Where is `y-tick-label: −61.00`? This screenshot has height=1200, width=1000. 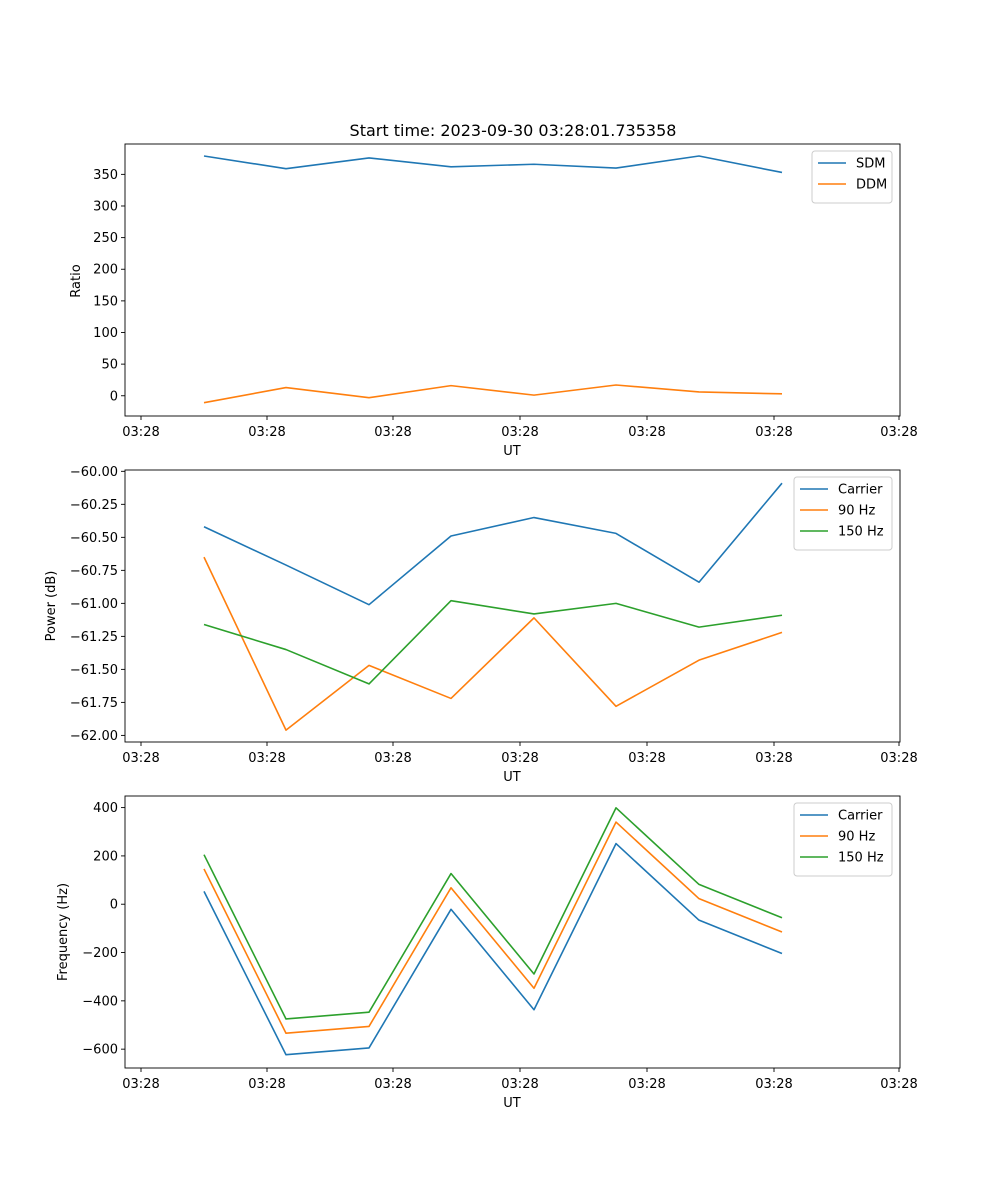 y-tick-label: −61.00 is located at coordinates (94, 604).